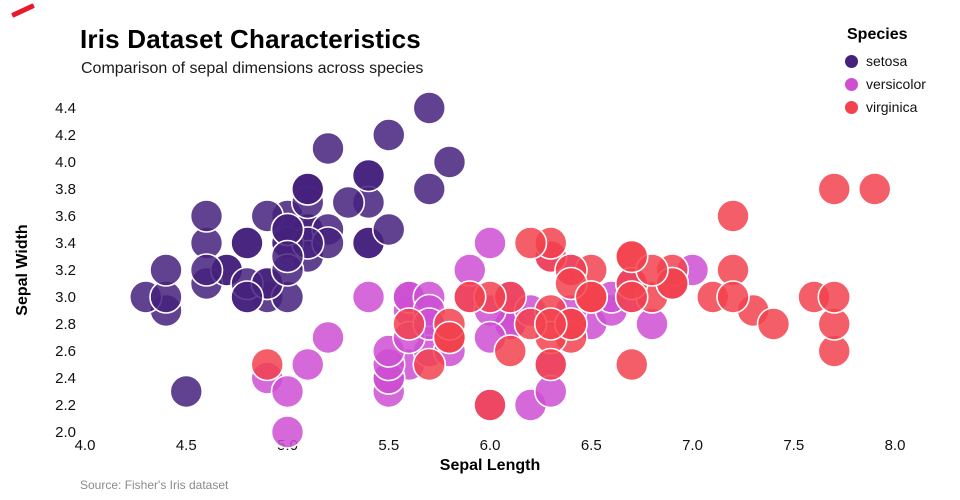 This screenshot has width=960, height=500. What do you see at coordinates (65, 135) in the screenshot?
I see `y-tick-label: 4.2` at bounding box center [65, 135].